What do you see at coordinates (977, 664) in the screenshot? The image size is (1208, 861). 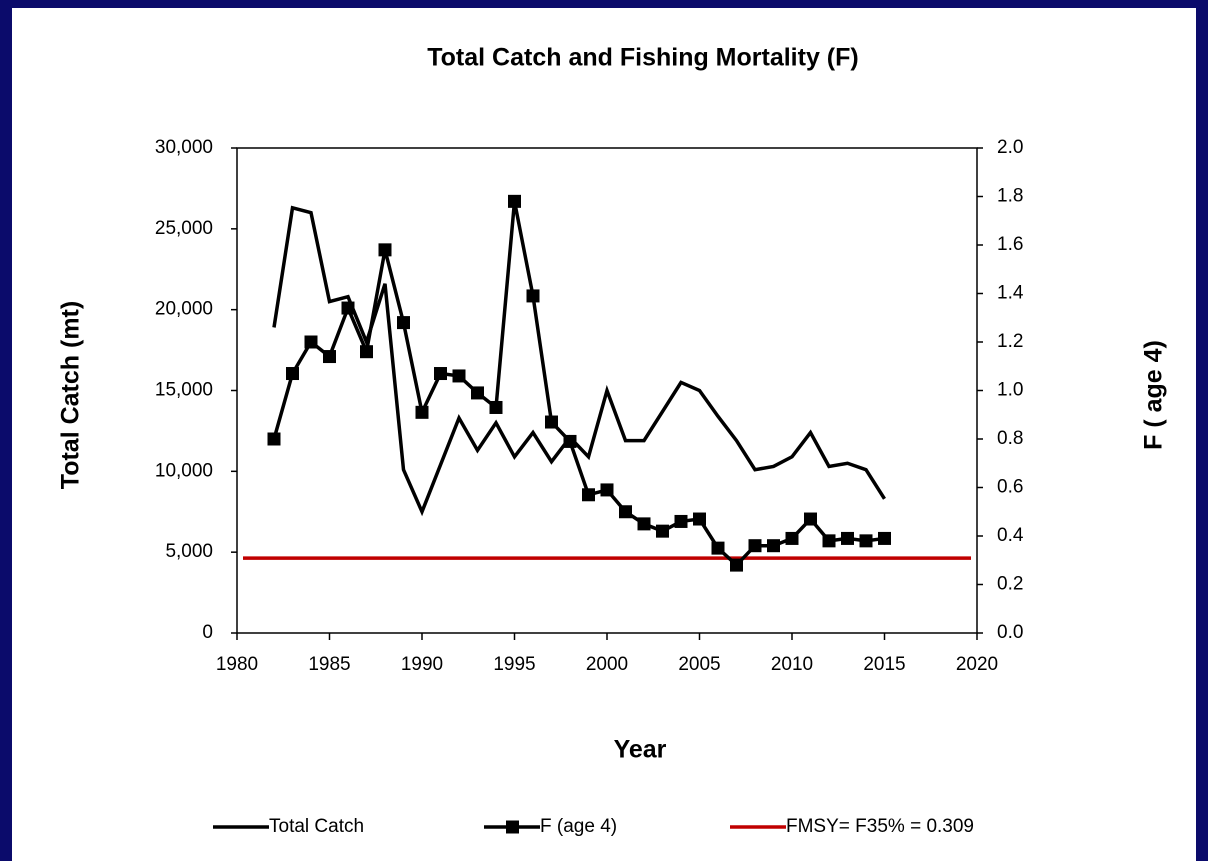 I see `x-tick-label: 2020` at bounding box center [977, 664].